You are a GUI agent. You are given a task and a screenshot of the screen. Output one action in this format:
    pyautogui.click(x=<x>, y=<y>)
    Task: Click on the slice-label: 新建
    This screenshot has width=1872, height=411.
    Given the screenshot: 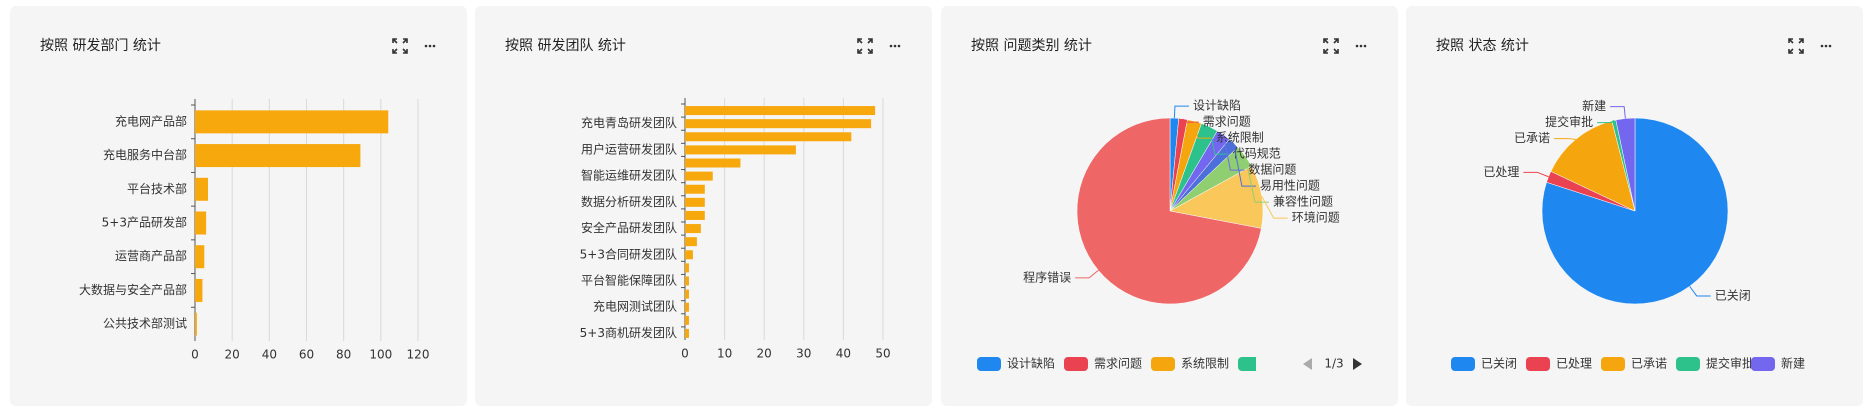 What is the action you would take?
    pyautogui.click(x=1594, y=105)
    